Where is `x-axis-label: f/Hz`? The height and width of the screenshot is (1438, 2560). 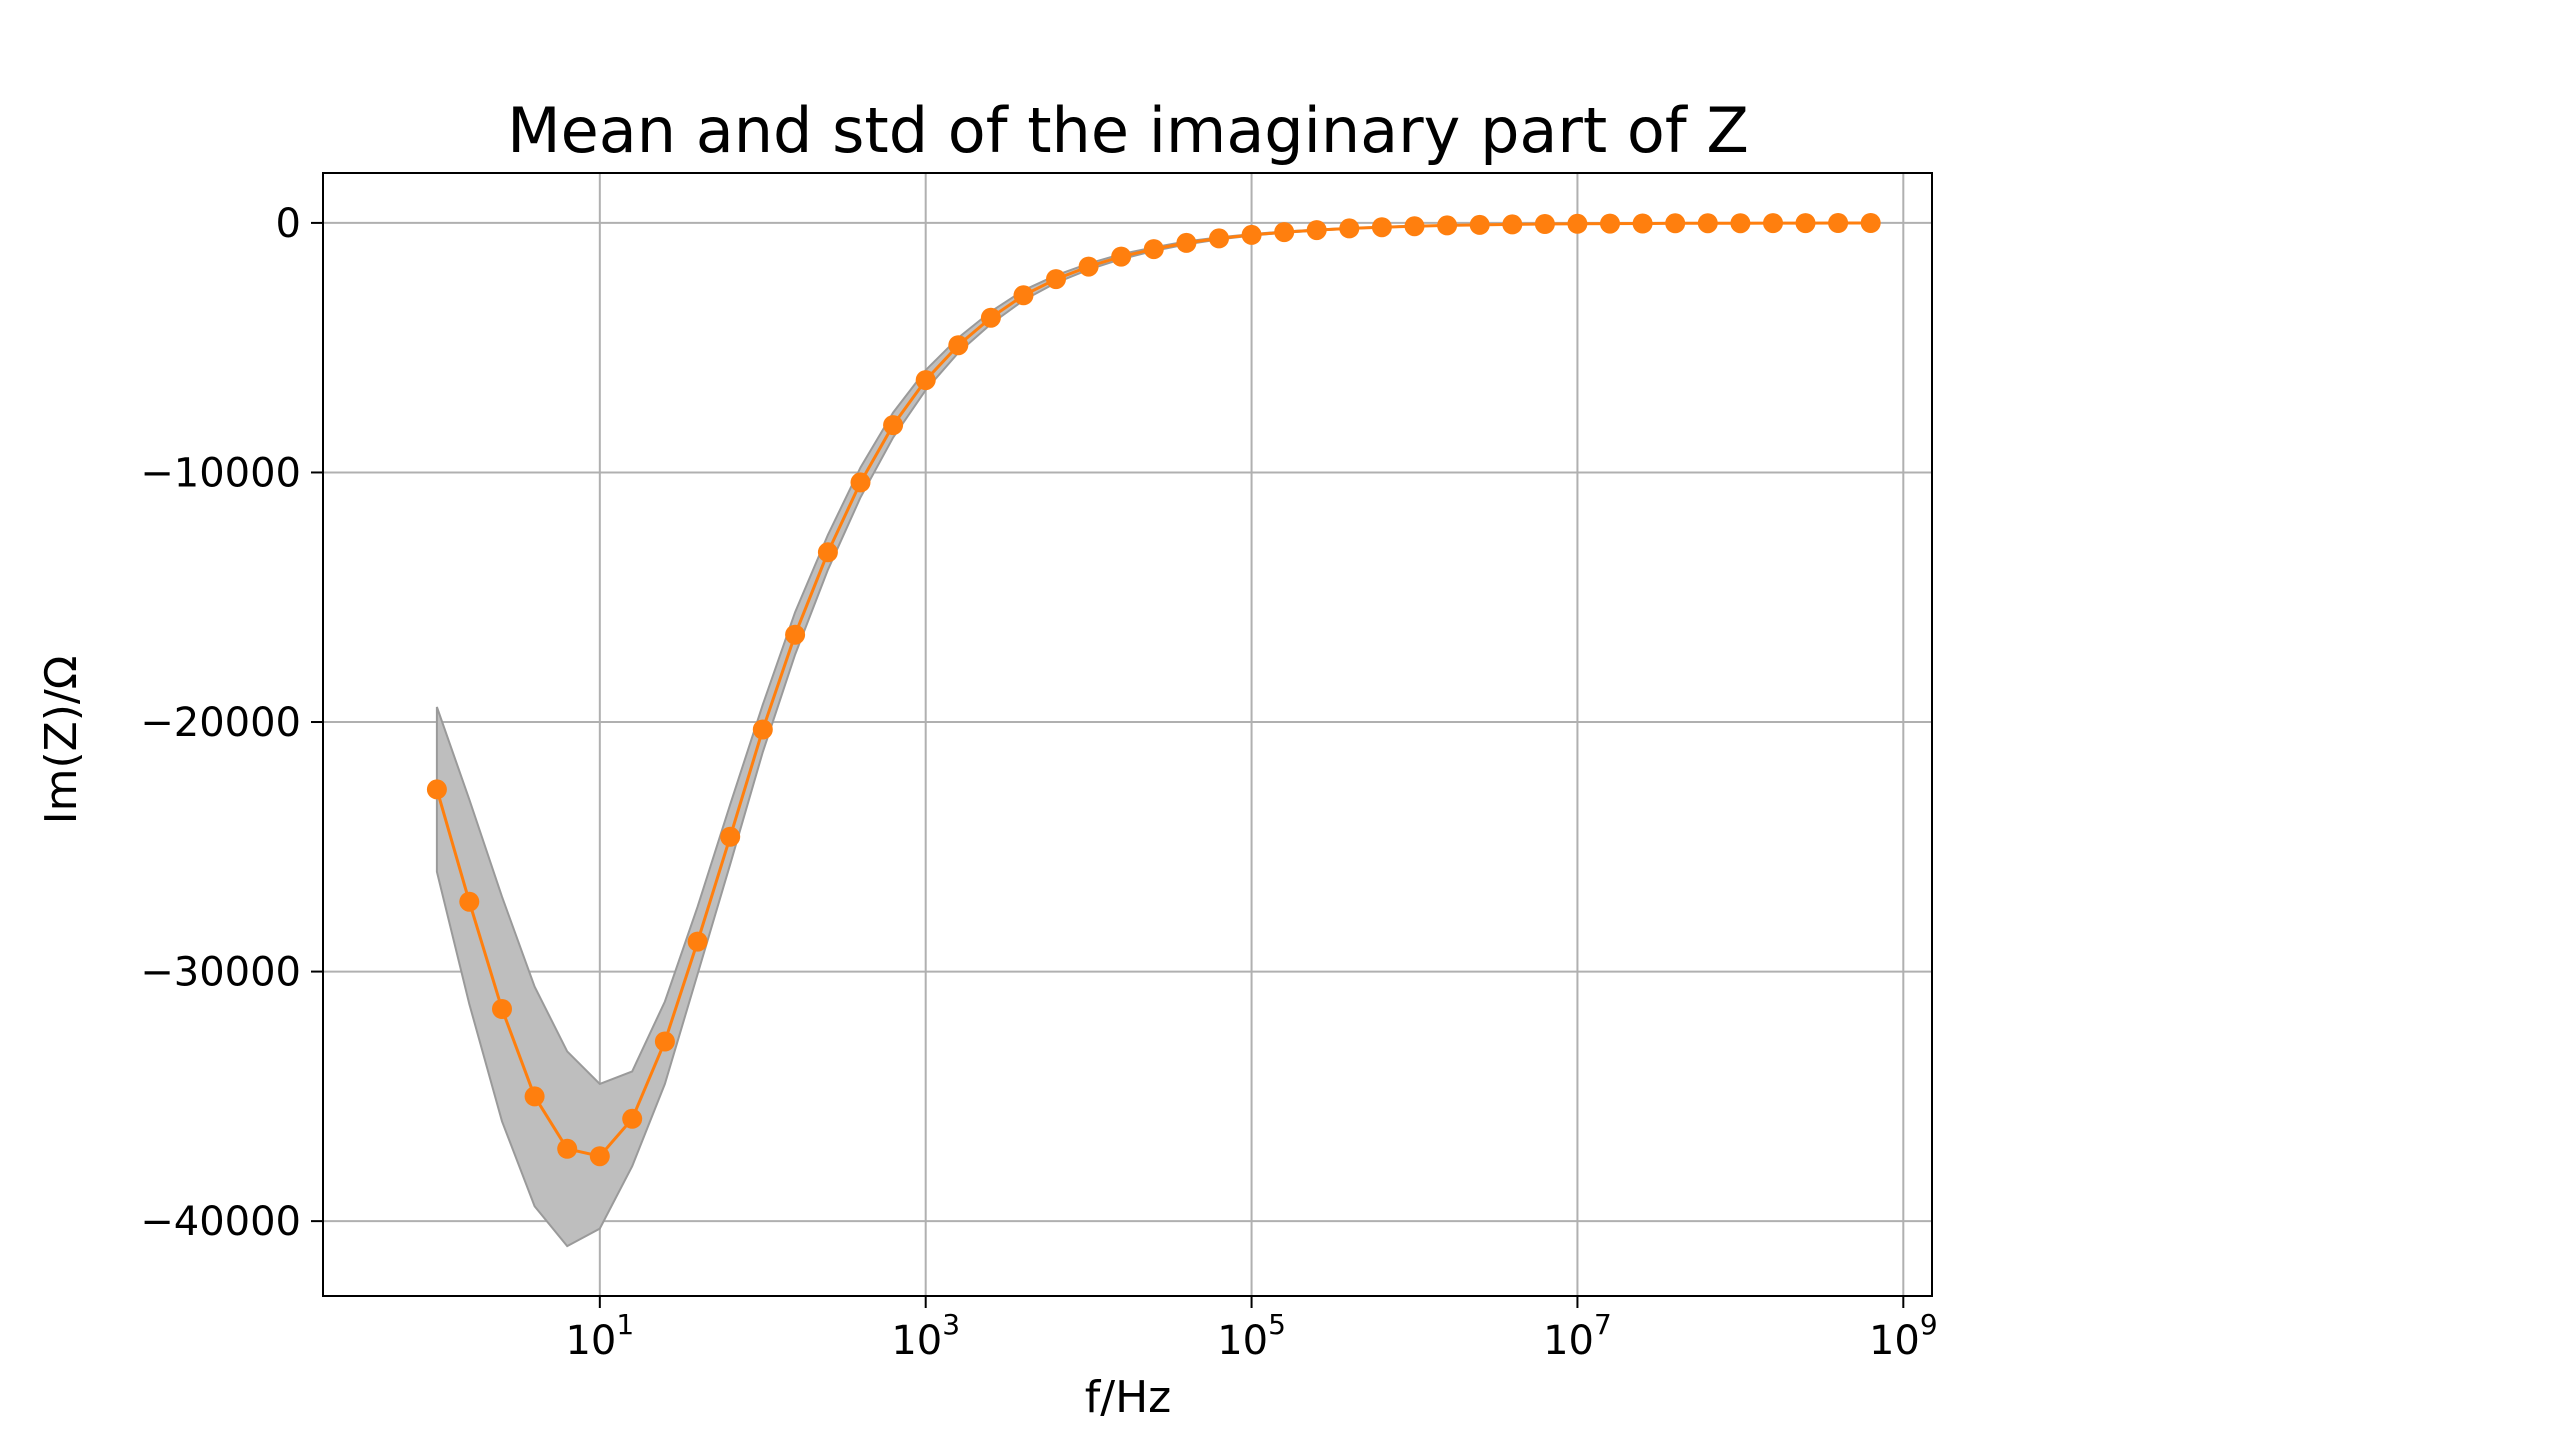 x-axis-label: f/Hz is located at coordinates (1128, 1397).